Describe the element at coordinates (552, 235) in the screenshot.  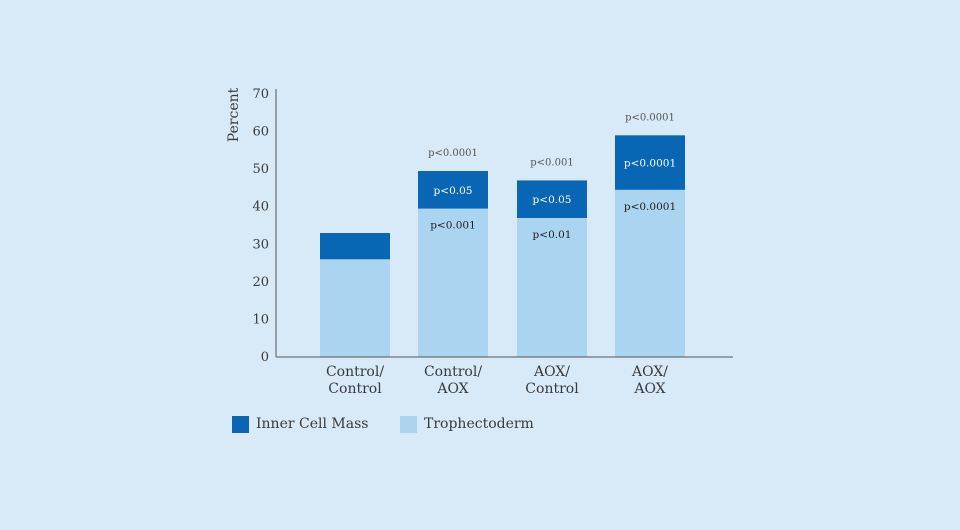
I see `bar-data-label: p<0.01` at that location.